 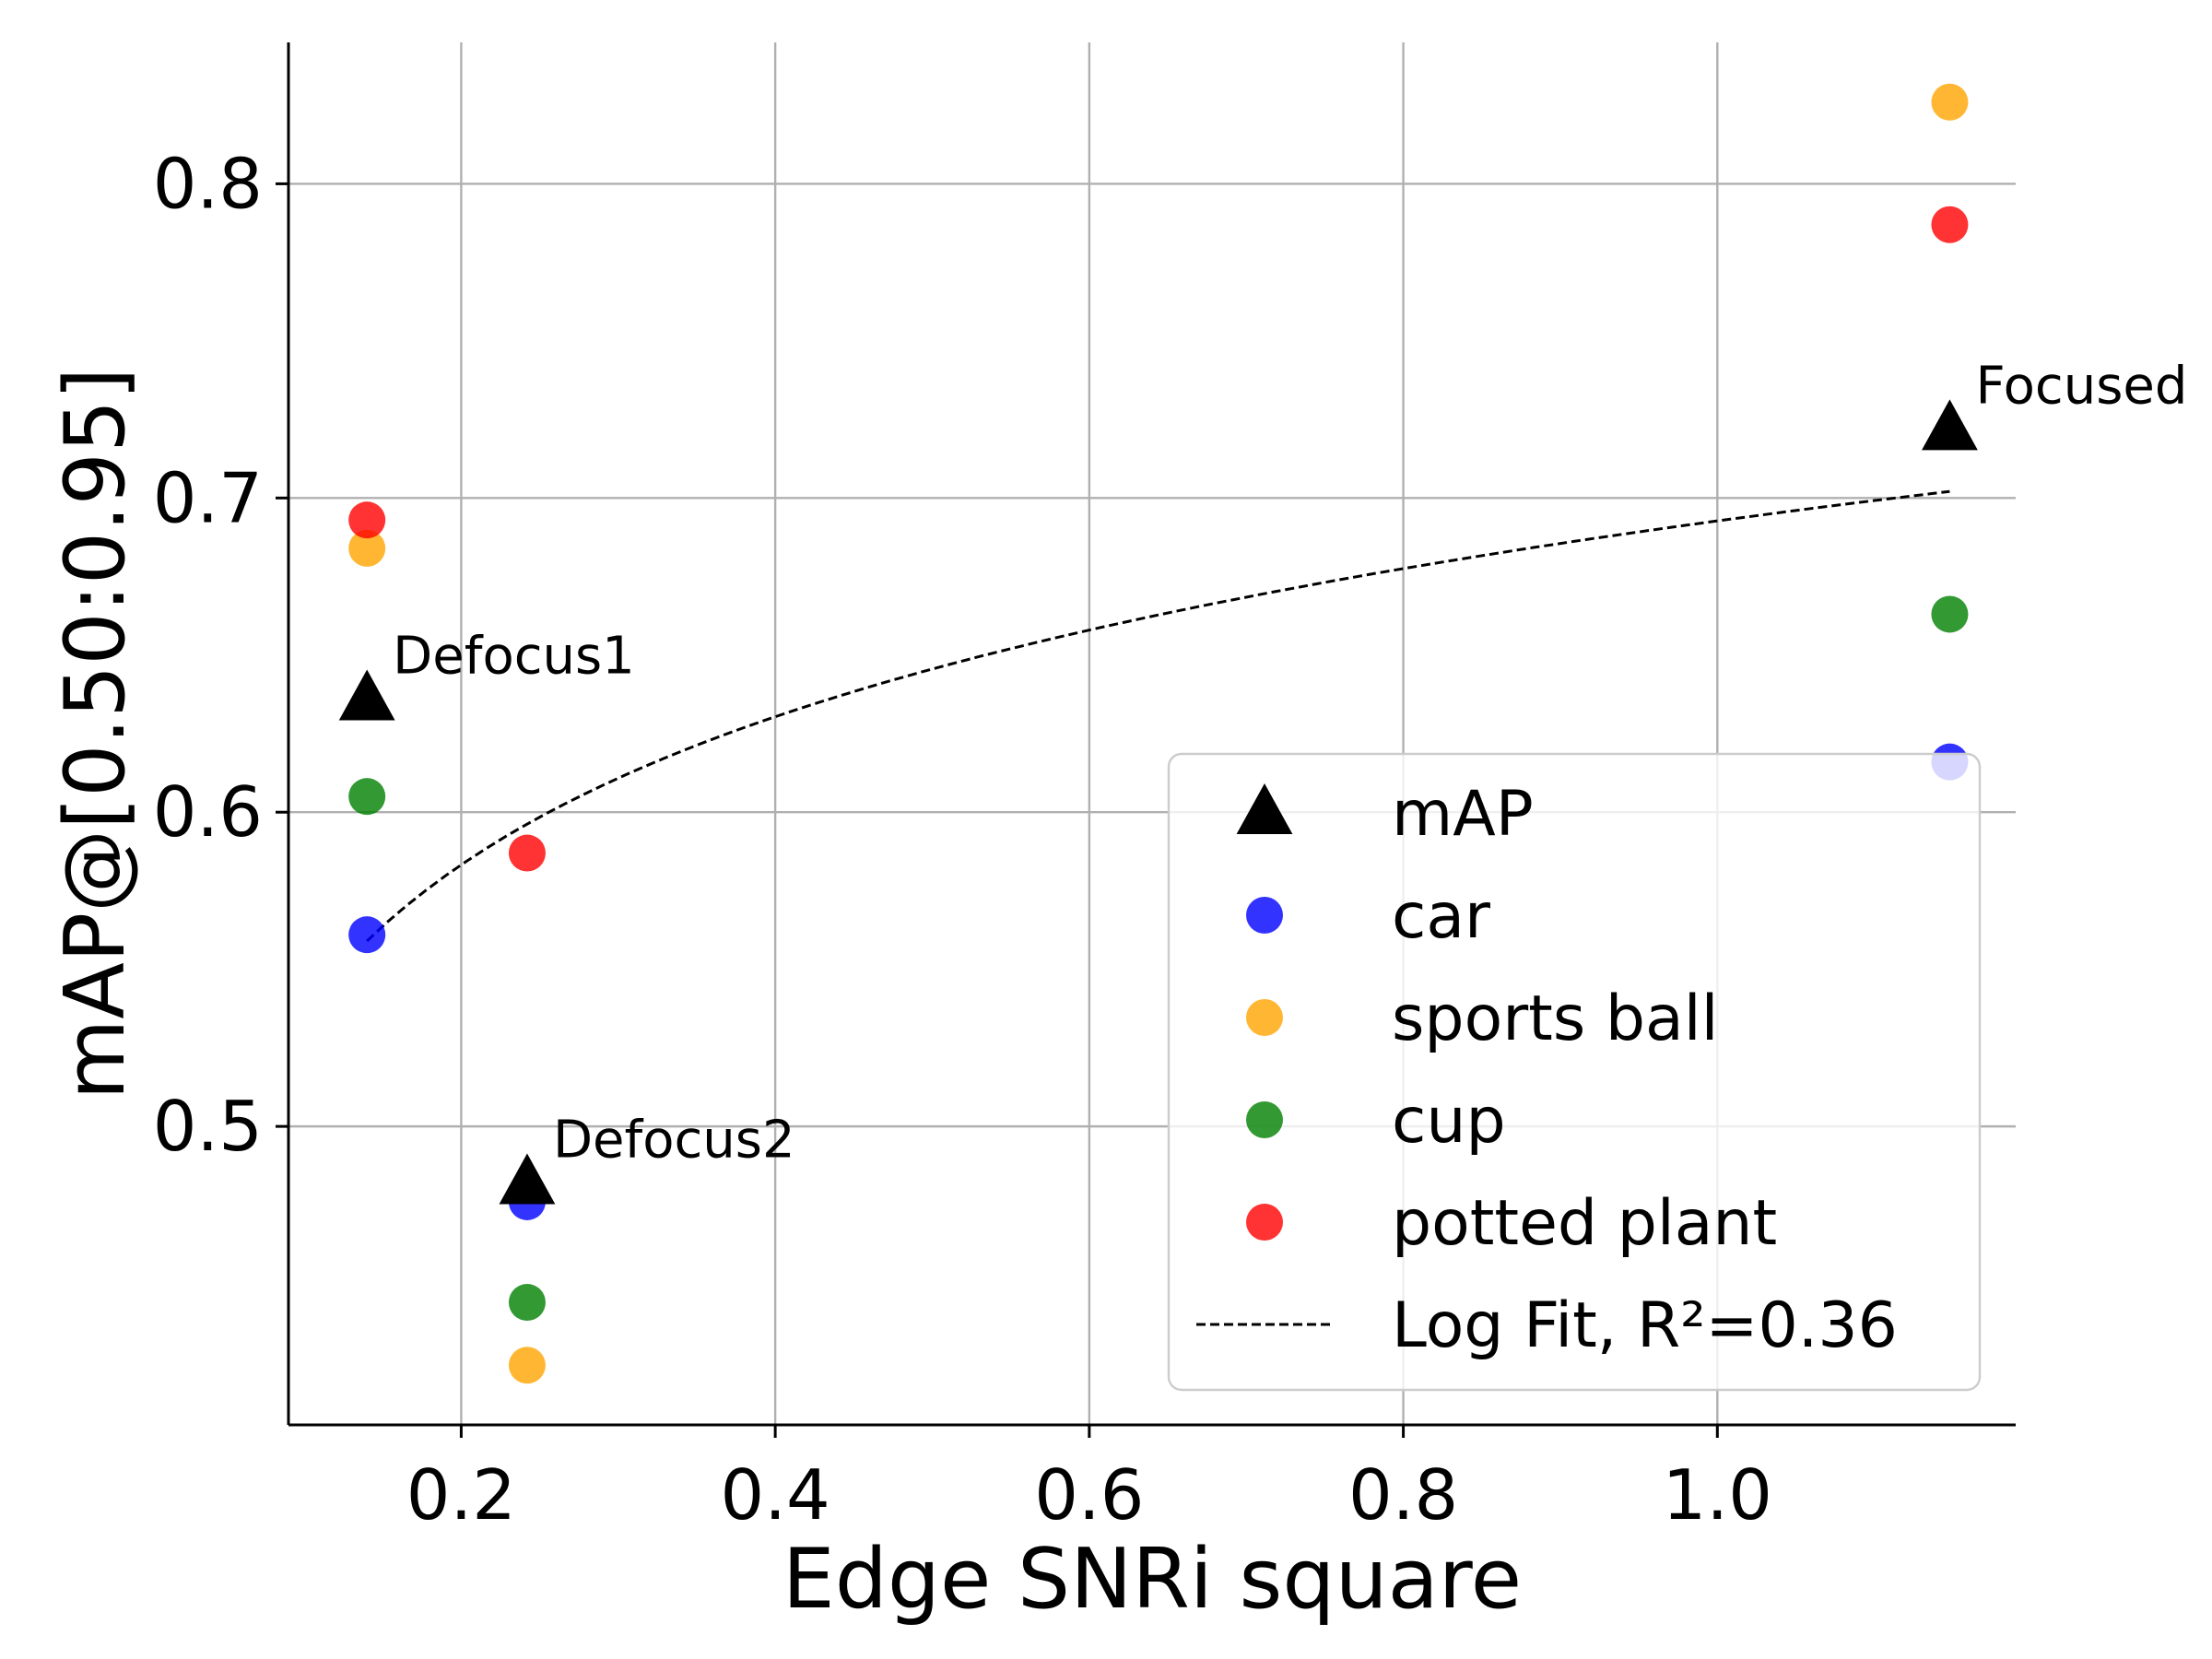 I want to click on x-axis-label: Edge SNRi square, so click(x=1152, y=1579).